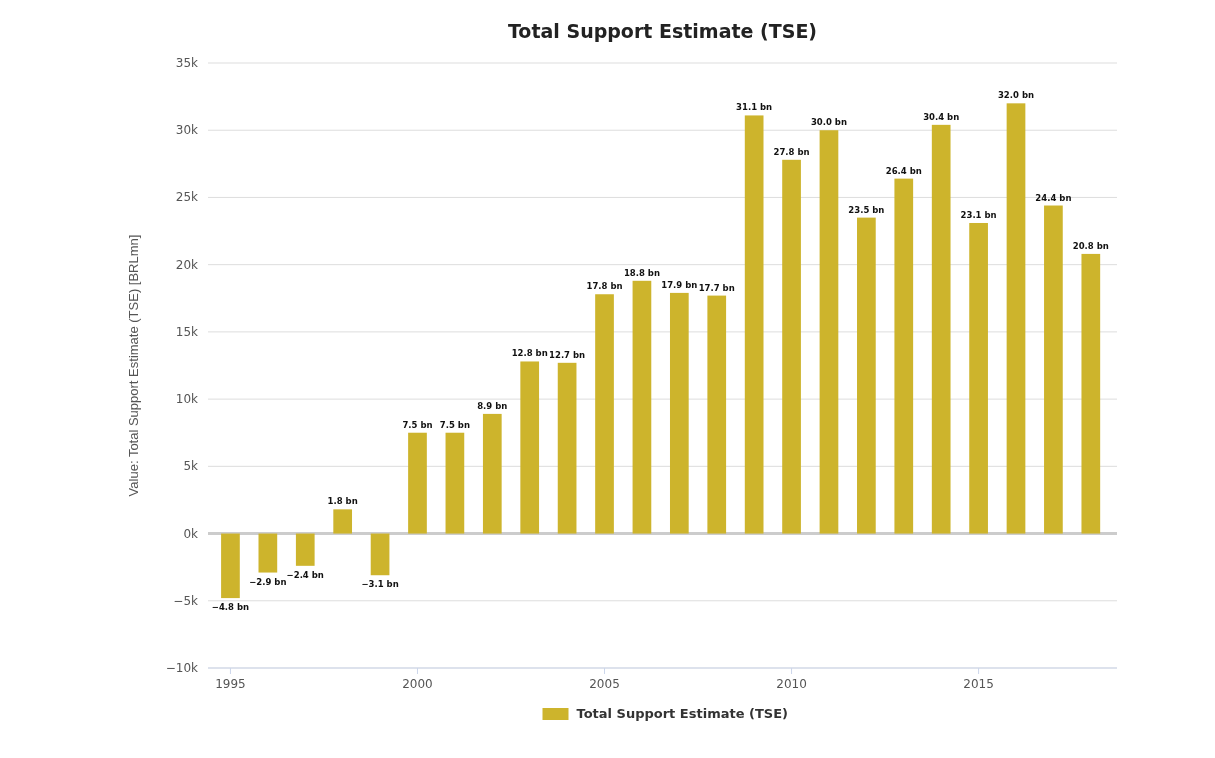 This screenshot has height=758, width=1215. Describe the element at coordinates (187, 130) in the screenshot. I see `y-tick-label: 30k` at that location.